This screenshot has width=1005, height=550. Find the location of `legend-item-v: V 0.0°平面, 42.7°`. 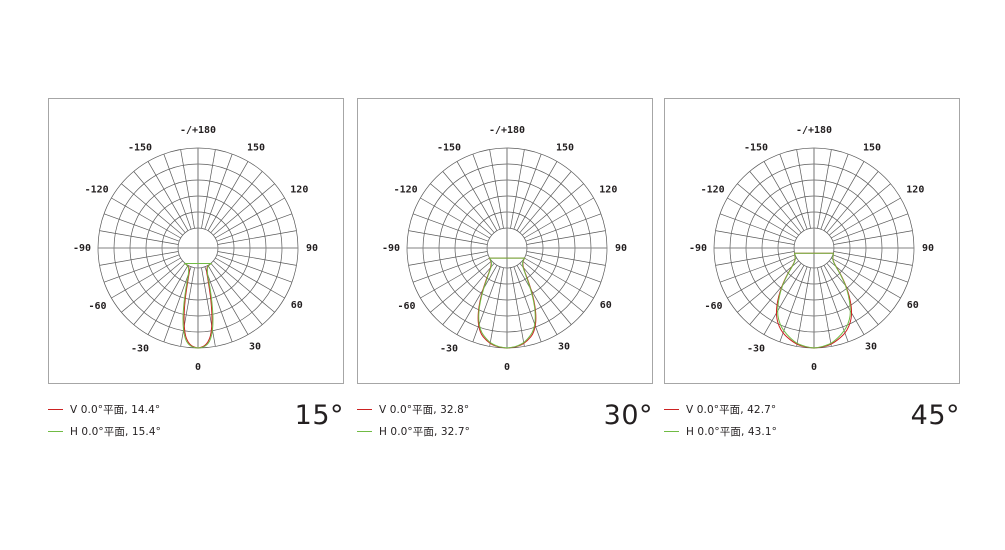

legend-item-v: V 0.0°平面, 42.7° is located at coordinates (720, 409).